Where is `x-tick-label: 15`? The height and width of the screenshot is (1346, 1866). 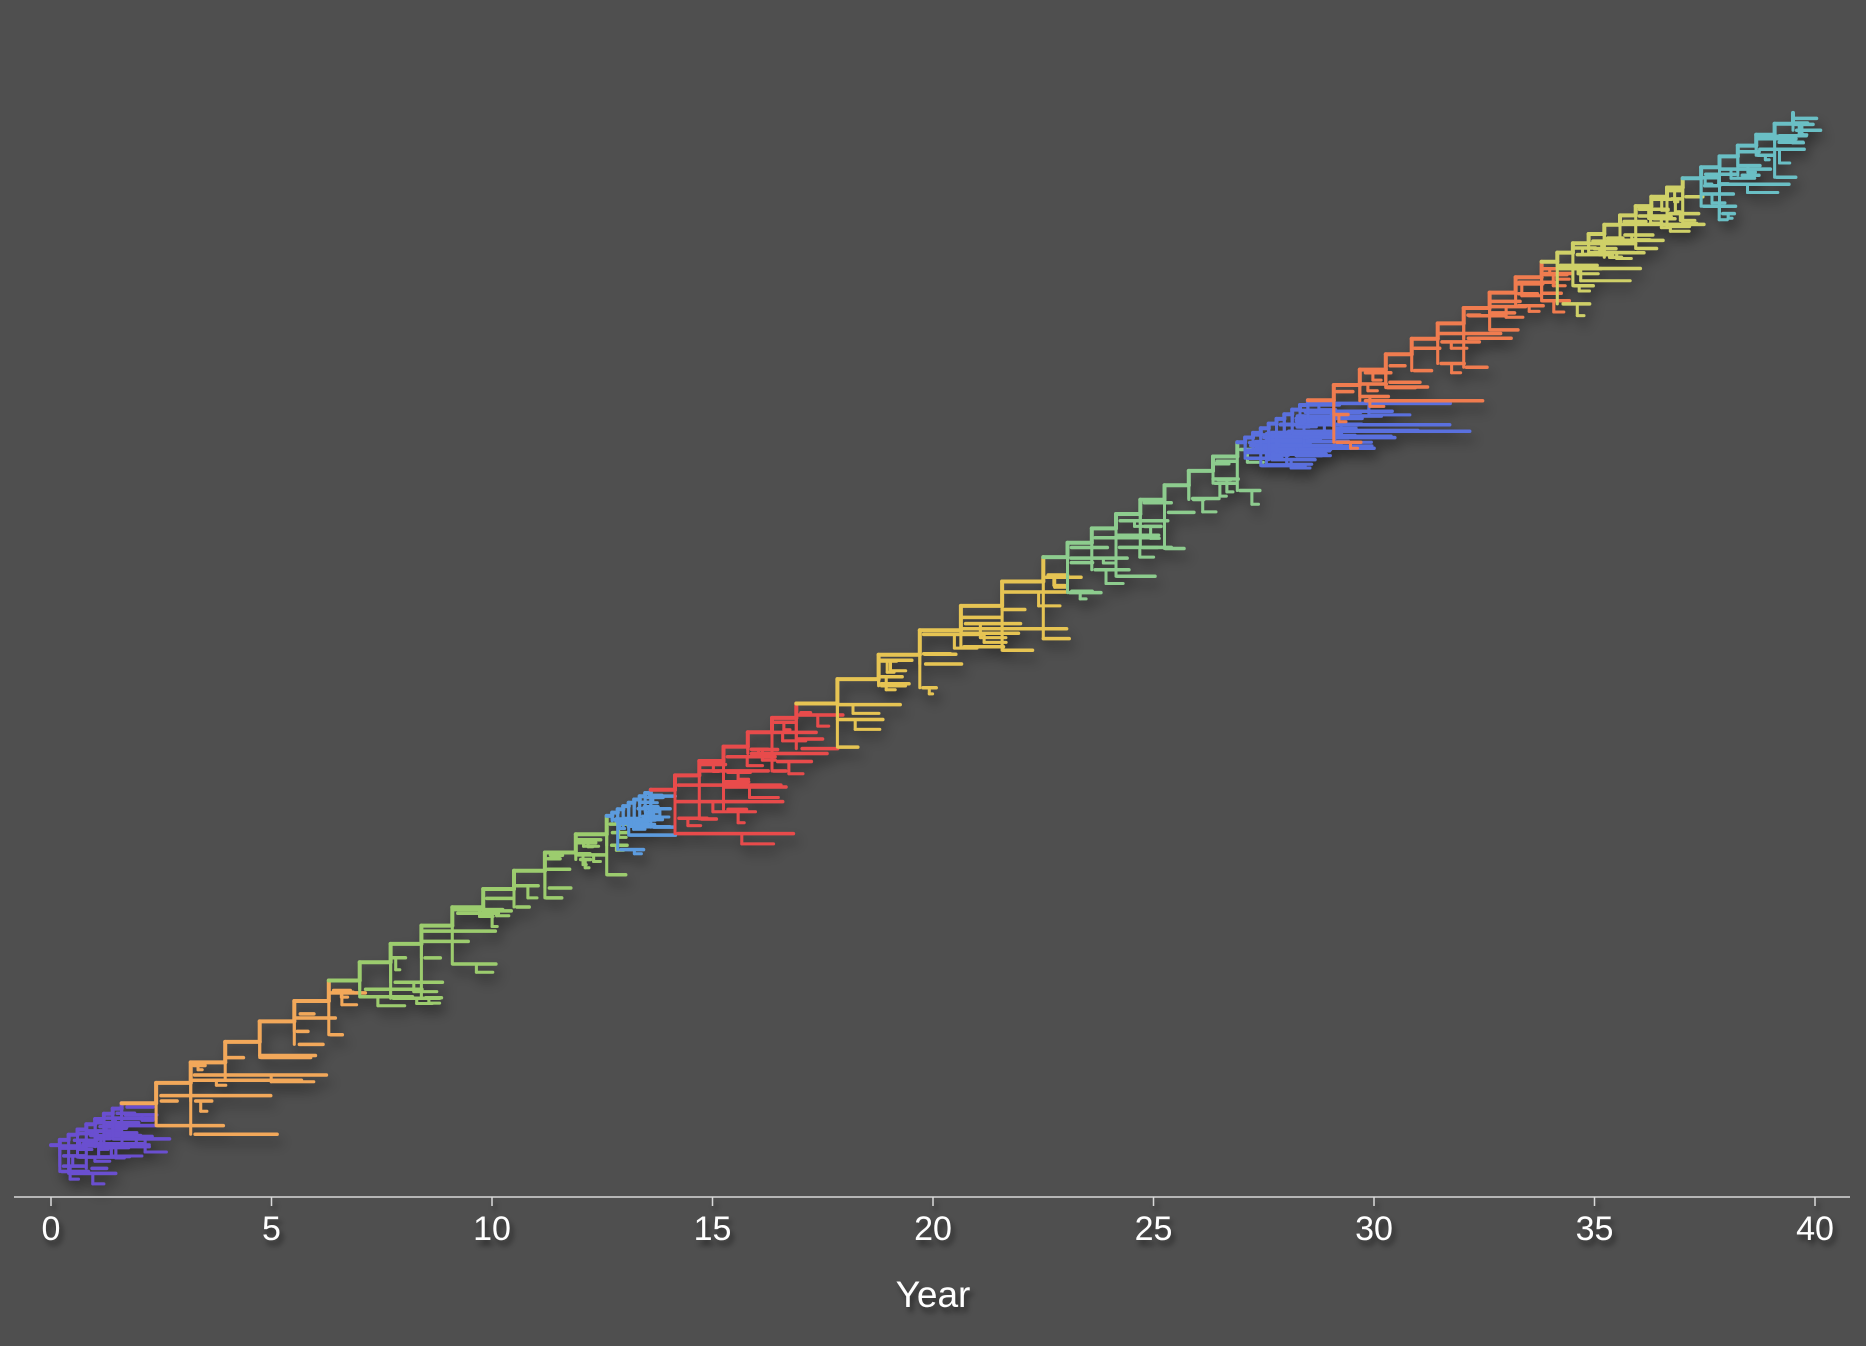 x-tick-label: 15 is located at coordinates (713, 1229).